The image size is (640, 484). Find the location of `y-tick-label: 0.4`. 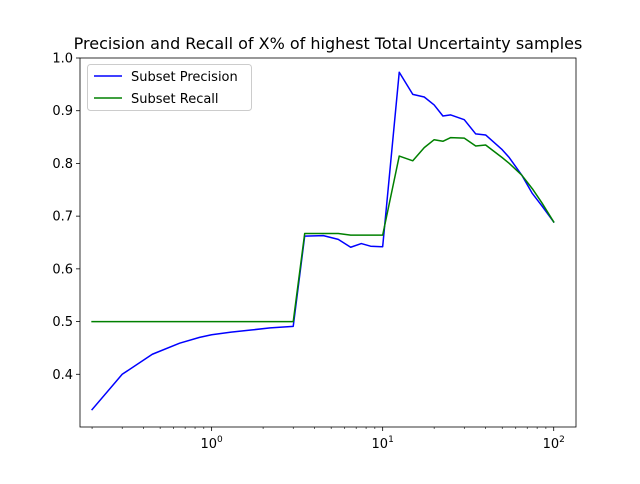

y-tick-label: 0.4 is located at coordinates (62, 375).